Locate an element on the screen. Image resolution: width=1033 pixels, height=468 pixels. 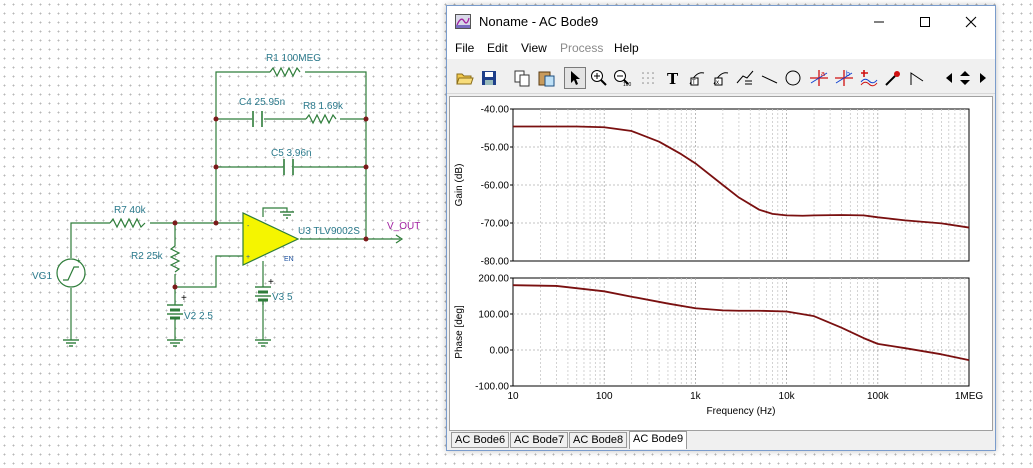
marker-icon: T is located at coordinates (697, 79).